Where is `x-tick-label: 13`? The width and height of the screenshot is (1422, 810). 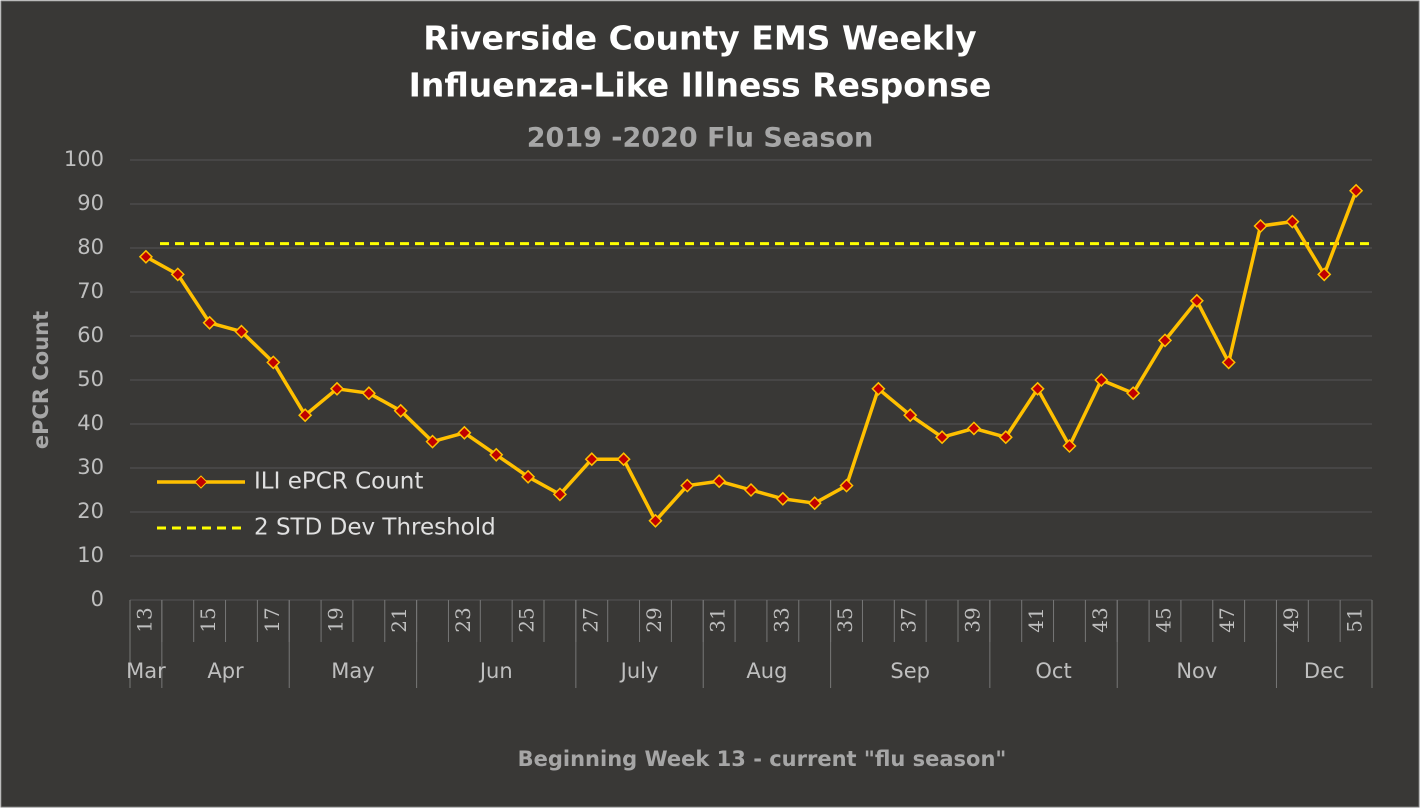
x-tick-label: 13 is located at coordinates (144, 619).